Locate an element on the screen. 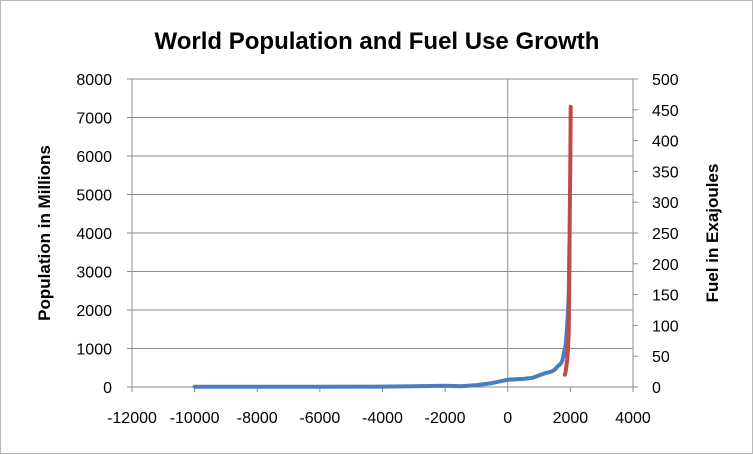 This screenshot has height=454, width=753. y-tick-label: 5000 is located at coordinates (94, 196).